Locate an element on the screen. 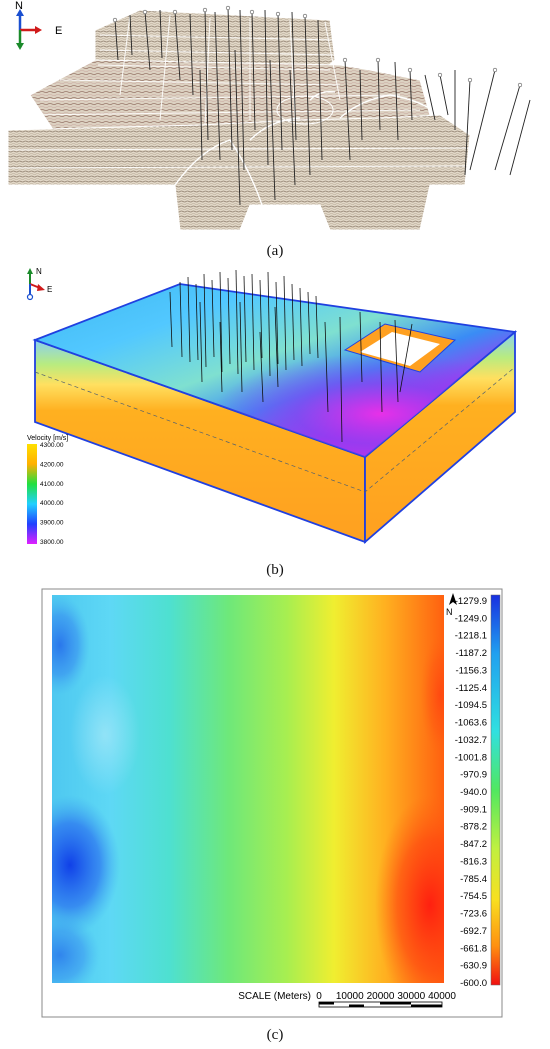  colorbar-tick-label: -878.2 is located at coordinates (473, 827).